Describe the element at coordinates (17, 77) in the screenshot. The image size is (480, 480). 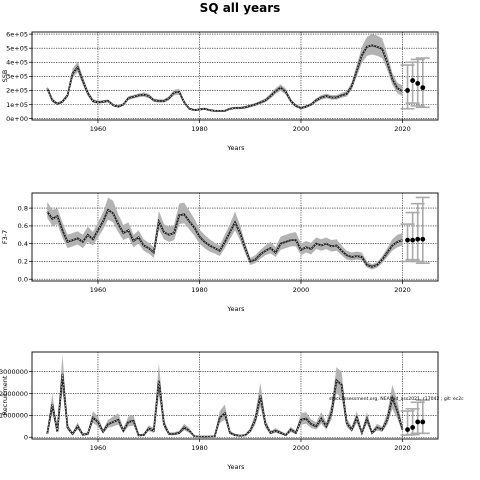
I see `y-tick-label: 3e+05` at that location.